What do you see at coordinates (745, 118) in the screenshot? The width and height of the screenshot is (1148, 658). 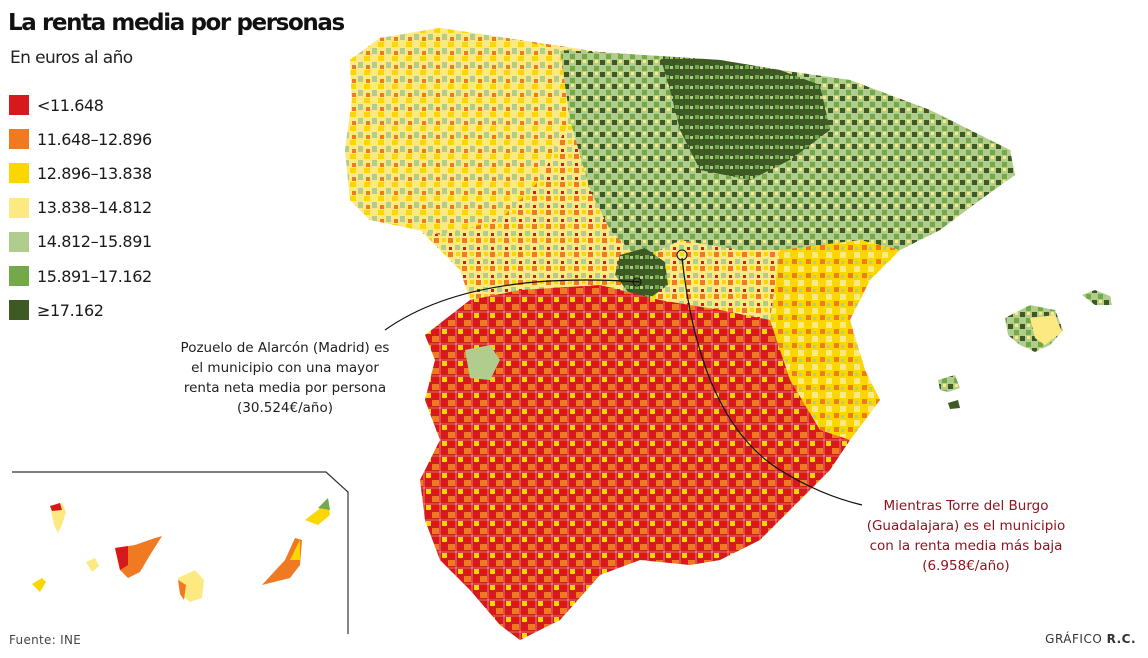 I see `region-northeast-dark` at bounding box center [745, 118].